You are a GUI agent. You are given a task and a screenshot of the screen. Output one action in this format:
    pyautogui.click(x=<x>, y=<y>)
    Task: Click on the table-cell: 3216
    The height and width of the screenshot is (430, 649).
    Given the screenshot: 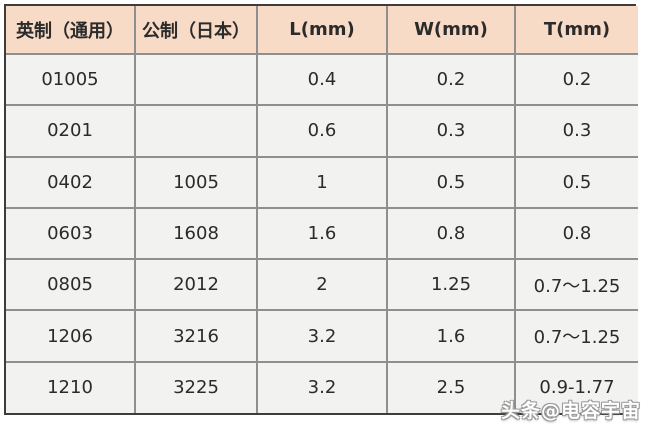 What is the action you would take?
    pyautogui.click(x=196, y=336)
    